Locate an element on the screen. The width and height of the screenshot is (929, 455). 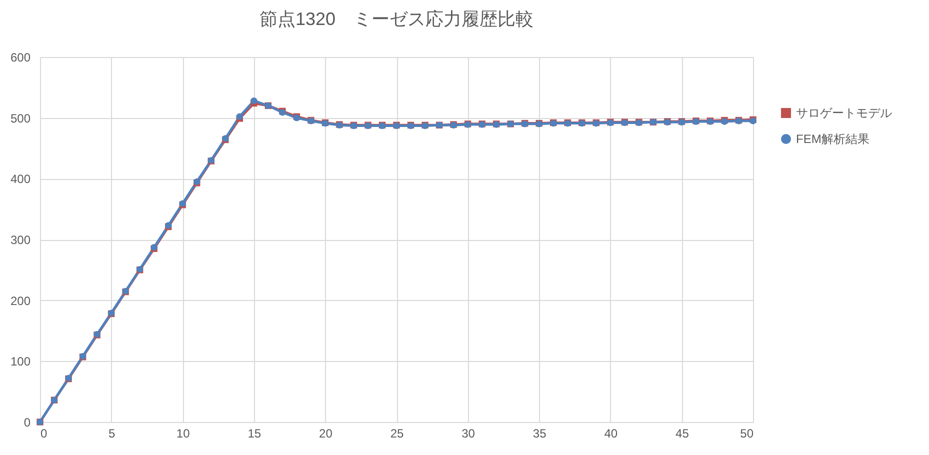
y-tick-label: 0 is located at coordinates (27, 423).